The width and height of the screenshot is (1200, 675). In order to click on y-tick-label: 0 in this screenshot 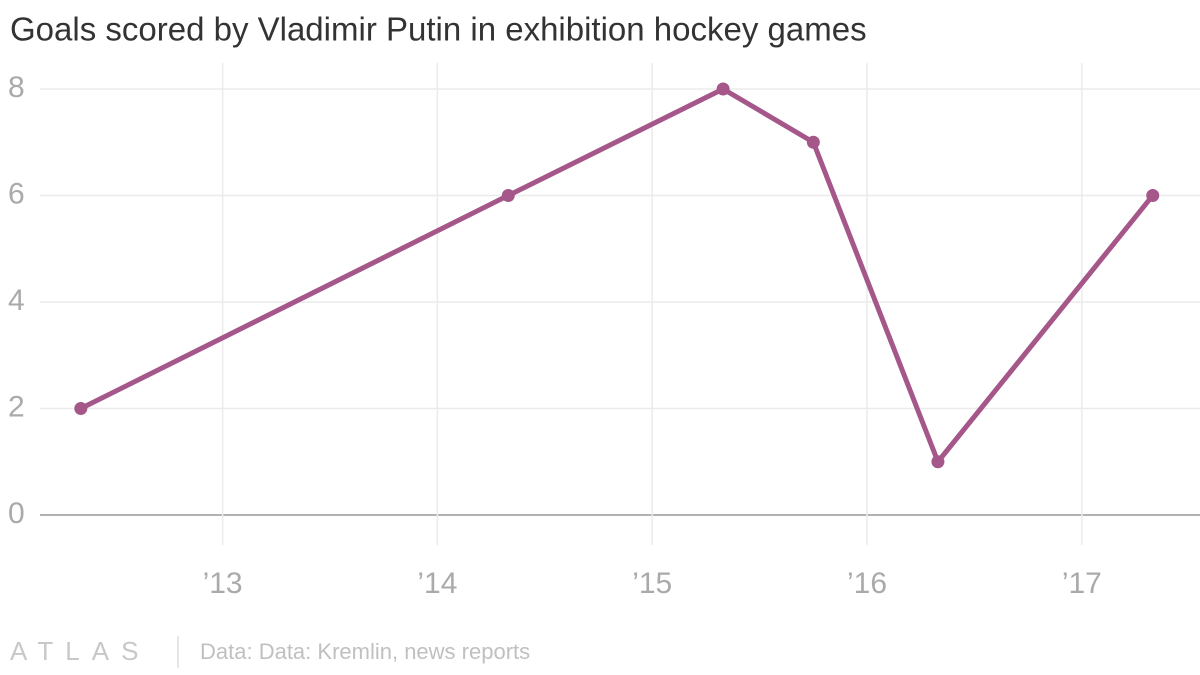, I will do `click(16, 513)`.